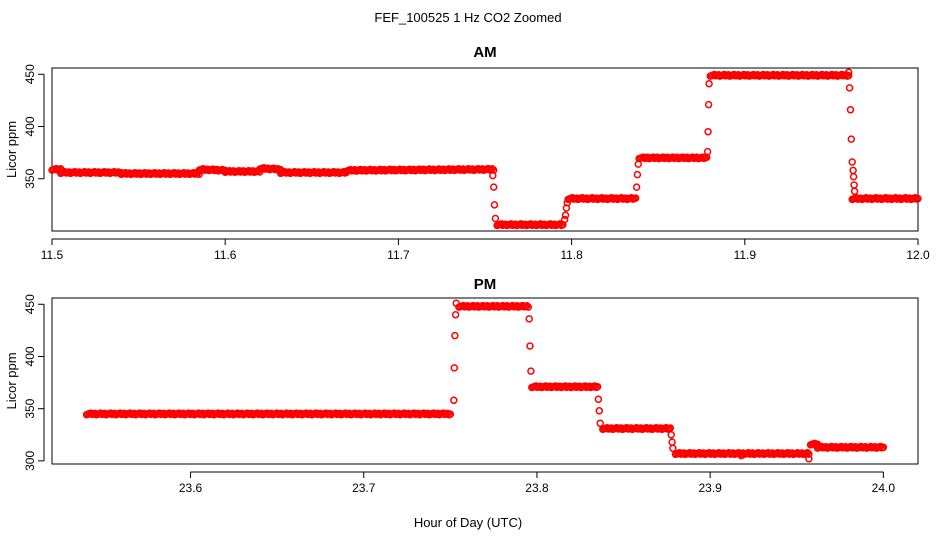  I want to click on pm-x-tick-label: 24.0, so click(884, 488).